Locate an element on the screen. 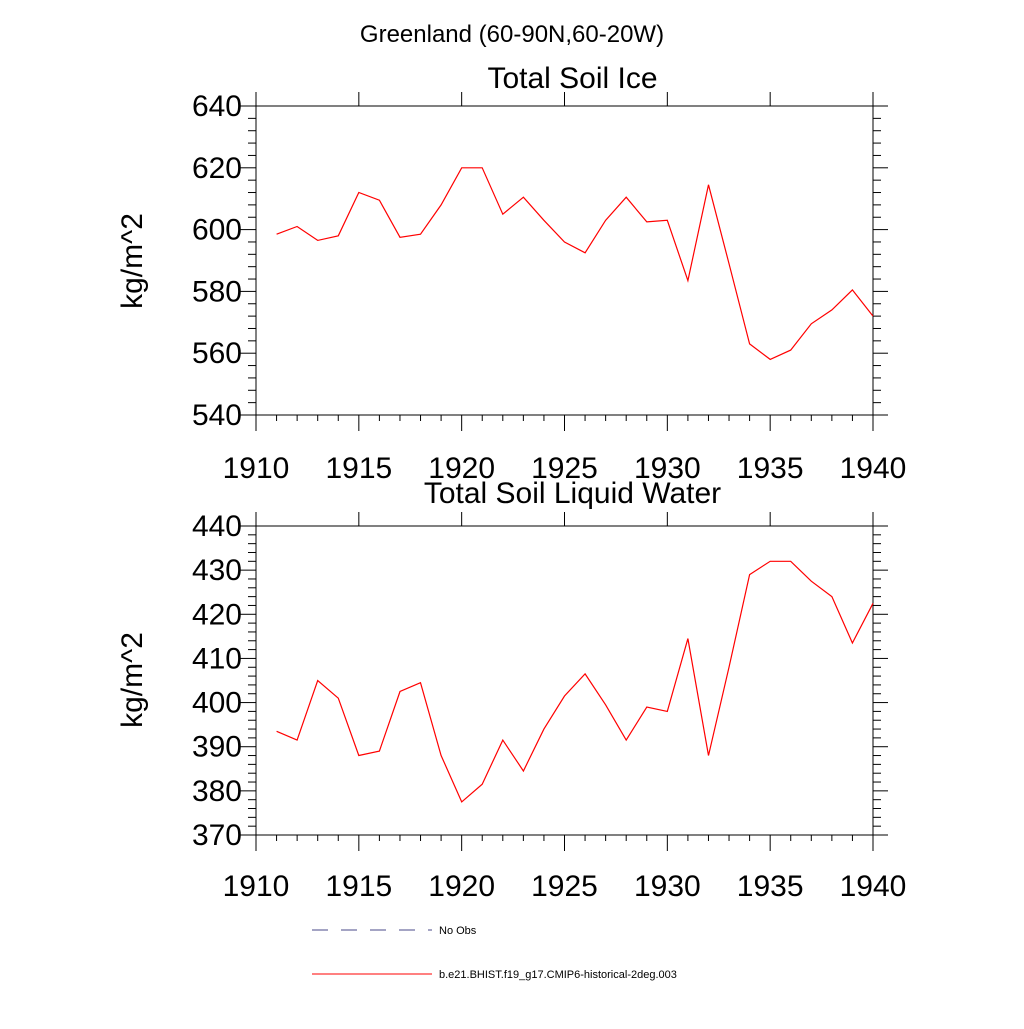  legend-label-1: No Obs is located at coordinates (458, 931).